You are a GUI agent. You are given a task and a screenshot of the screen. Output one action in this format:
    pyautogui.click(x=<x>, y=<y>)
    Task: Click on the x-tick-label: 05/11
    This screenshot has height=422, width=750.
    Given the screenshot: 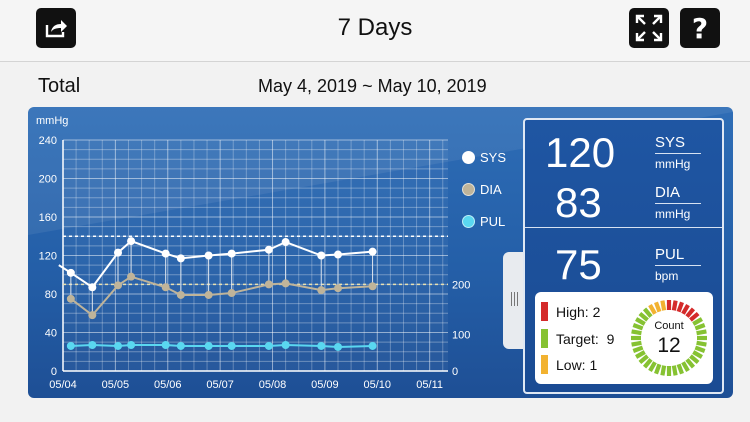 What is the action you would take?
    pyautogui.click(x=429, y=385)
    